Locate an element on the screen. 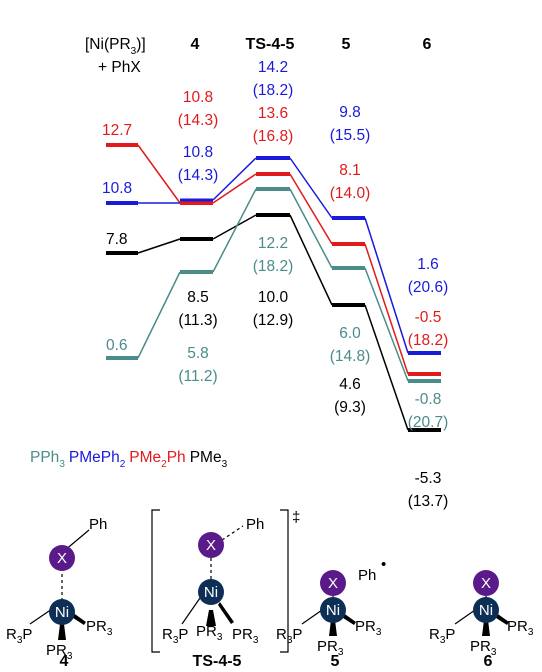  structure-4: Ph X Ni R3P PR3 PR3 is located at coordinates (59, 589).